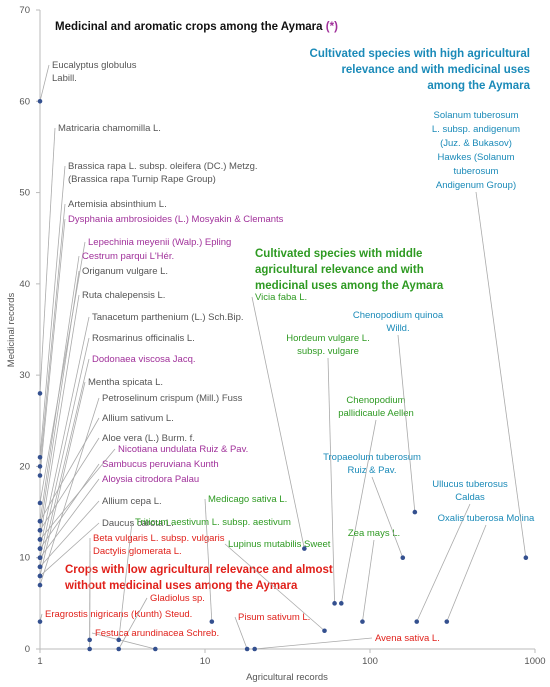 This screenshot has width=550, height=687. I want to click on point-label-line: subsp. vulgare, so click(328, 351).